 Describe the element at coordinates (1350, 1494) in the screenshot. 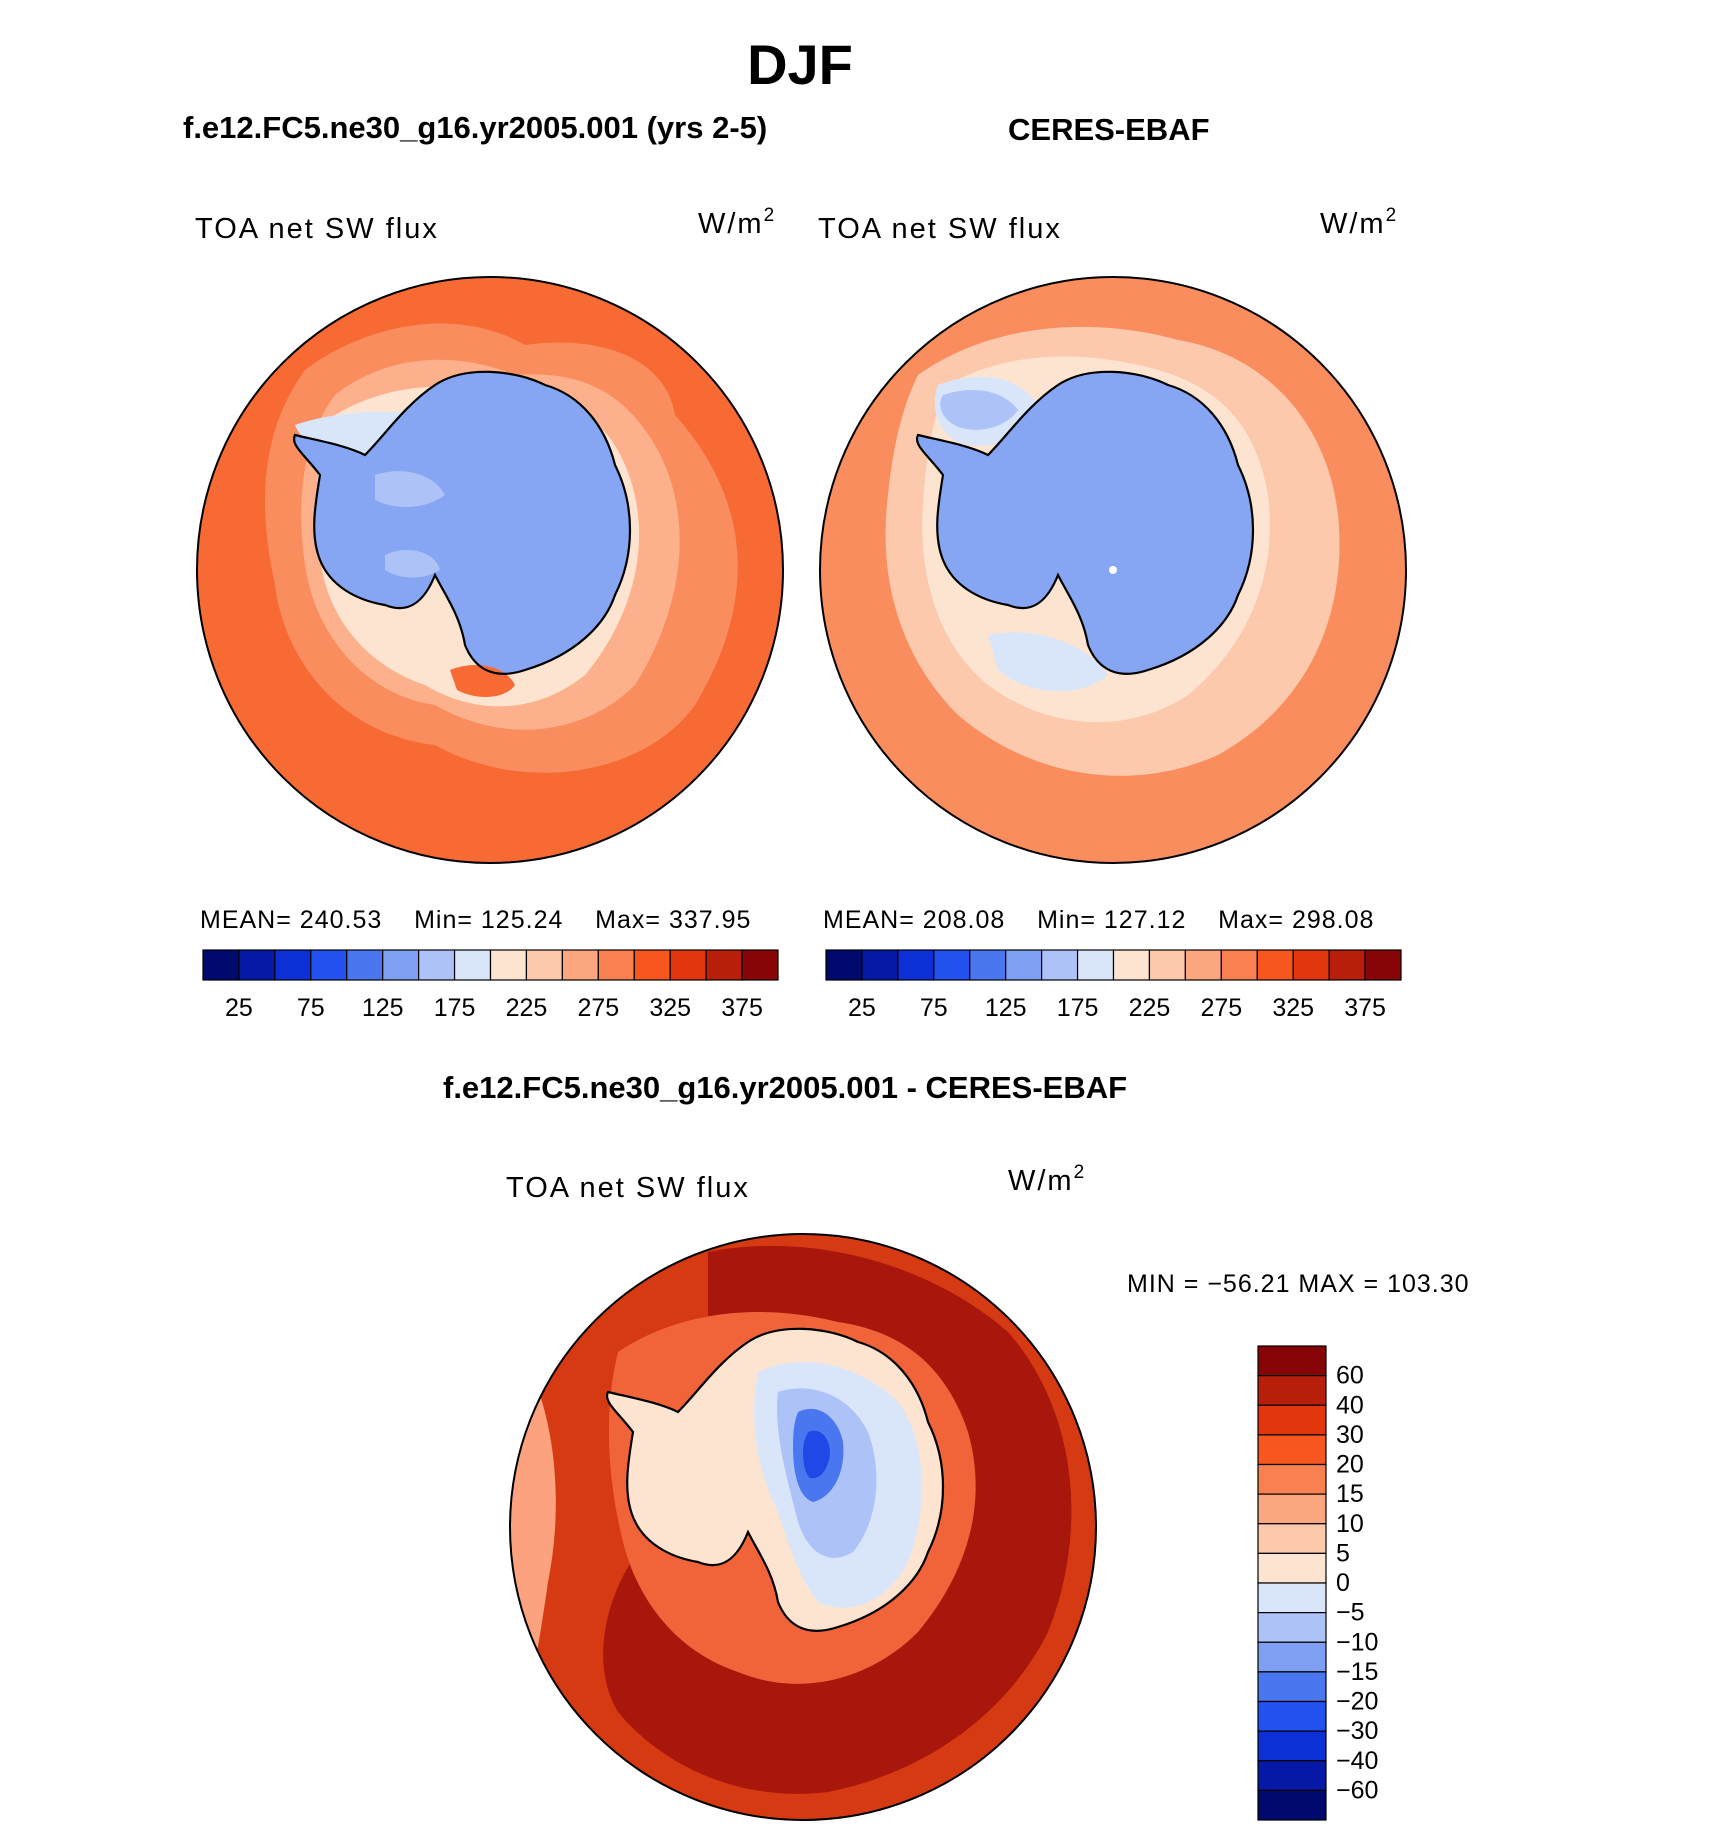

I see `diff-colorbar-tick-label: 15` at that location.